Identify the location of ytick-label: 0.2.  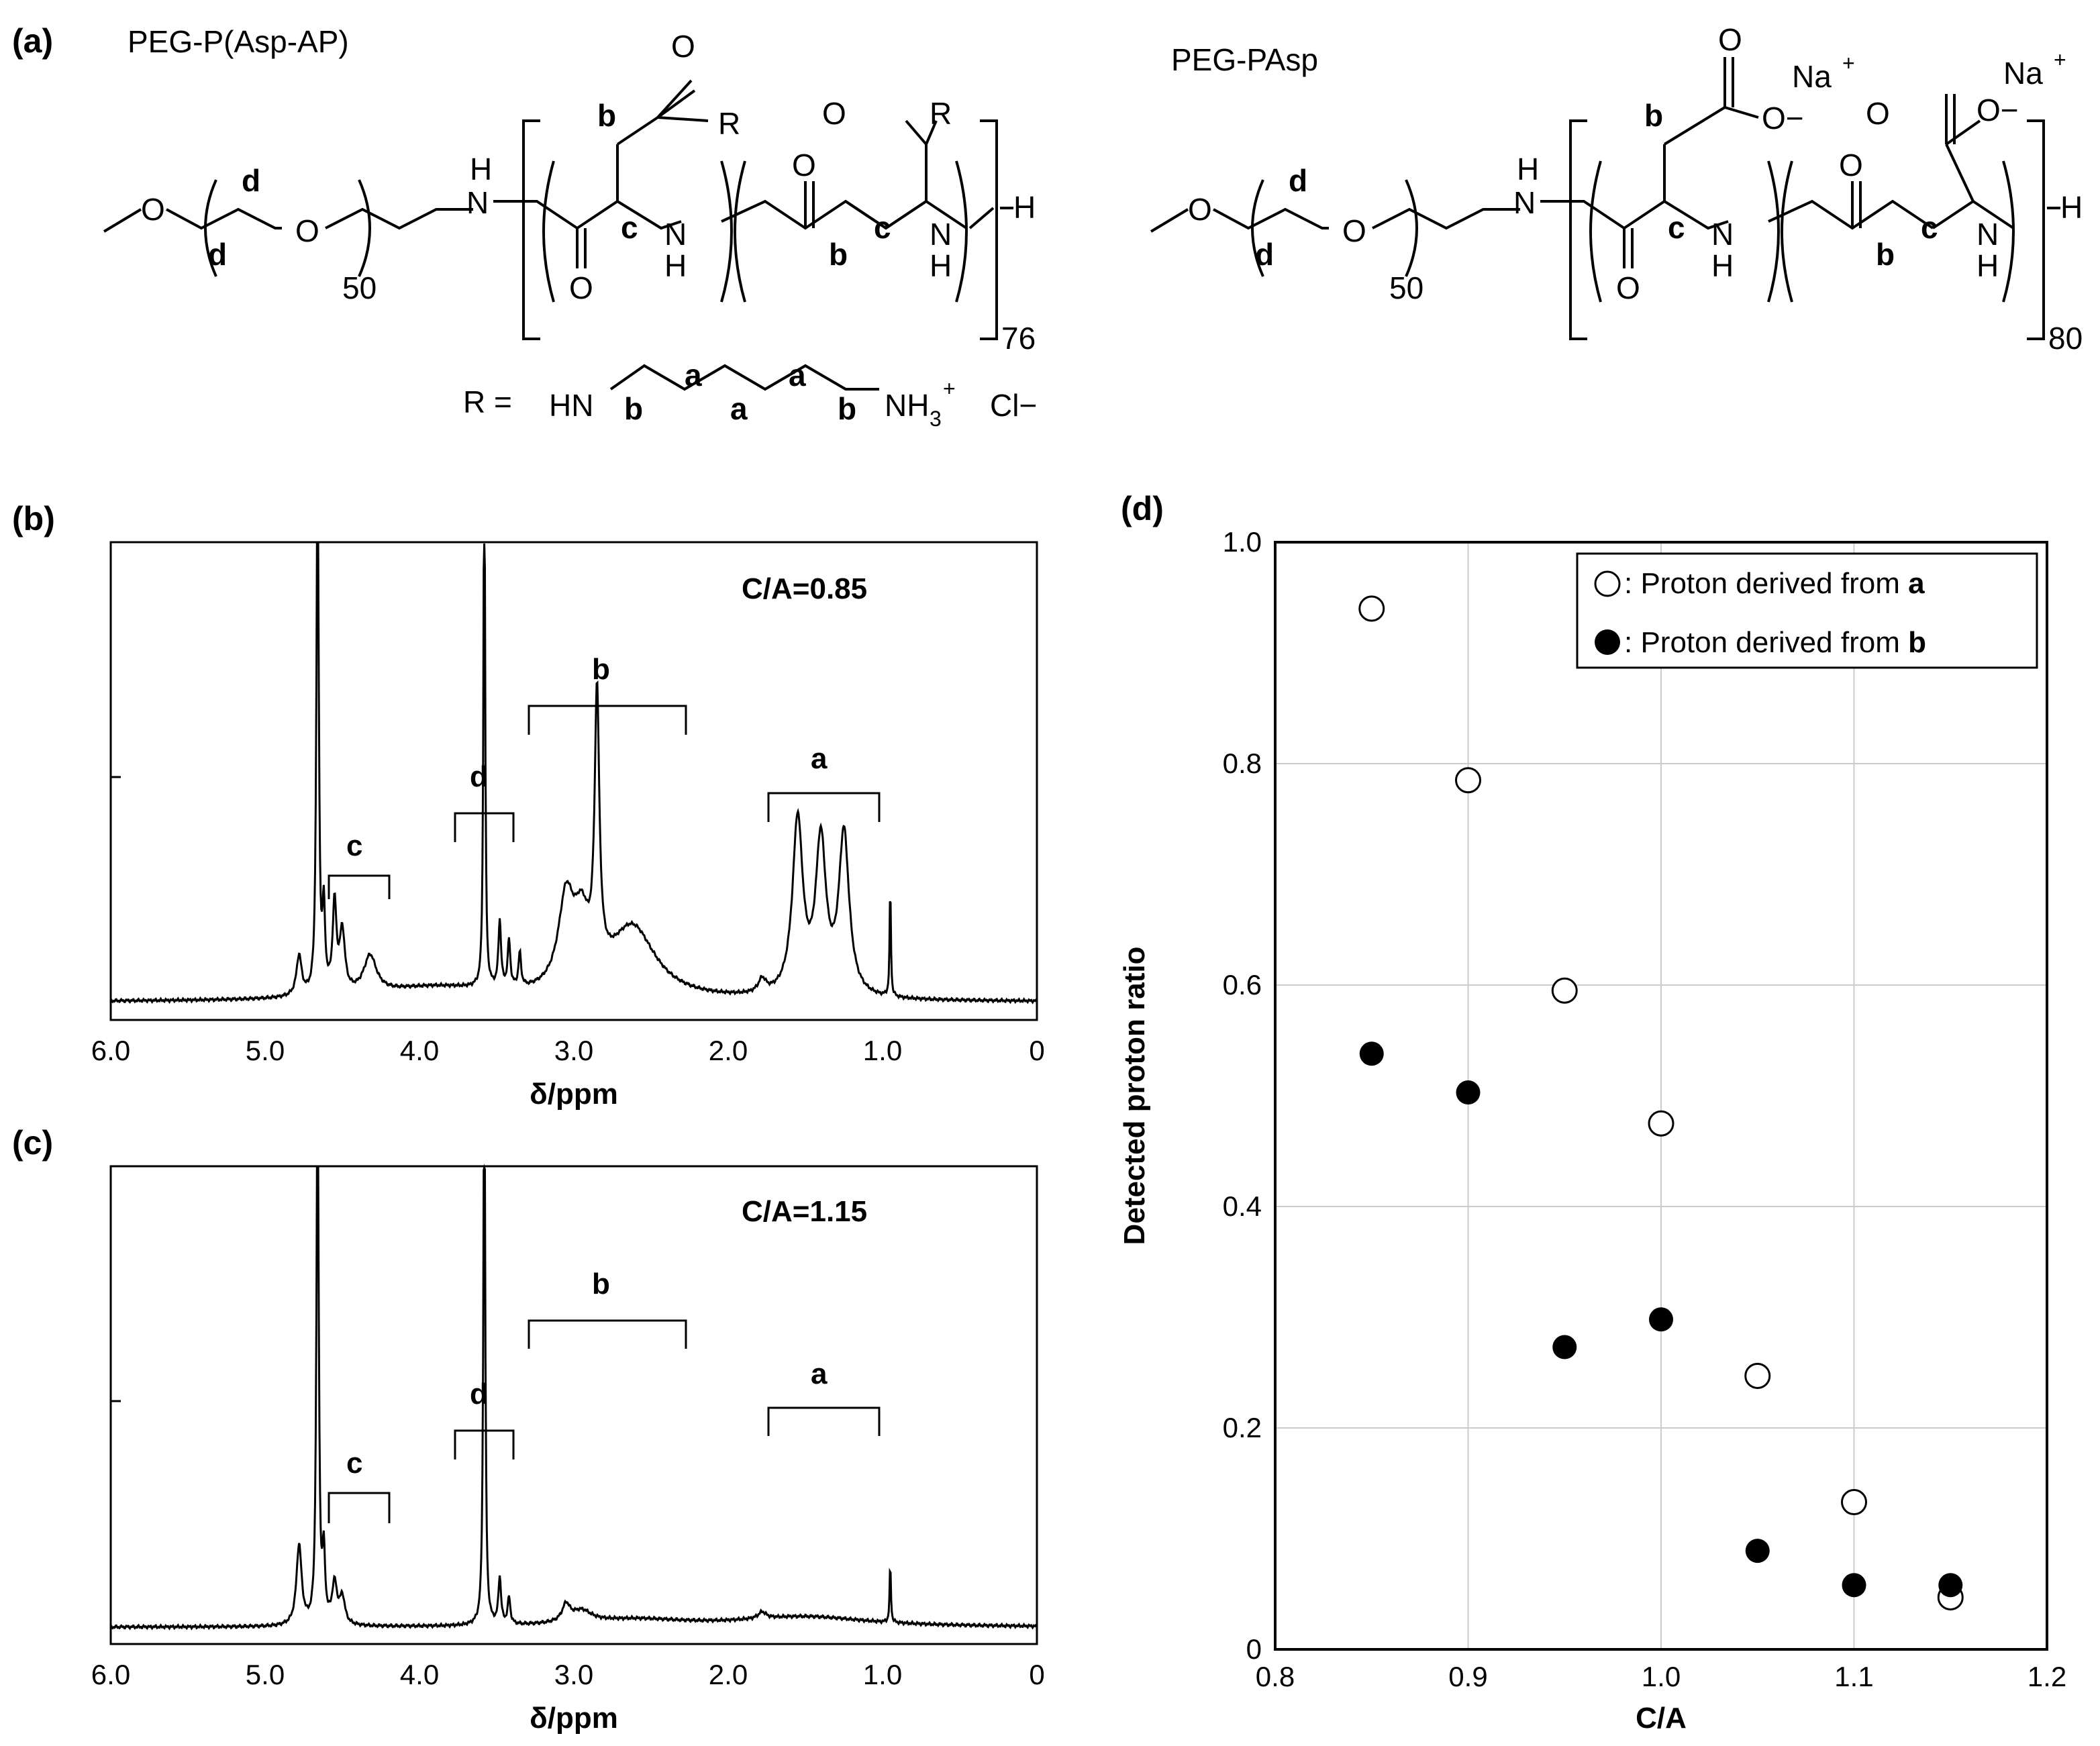
(1242, 1427).